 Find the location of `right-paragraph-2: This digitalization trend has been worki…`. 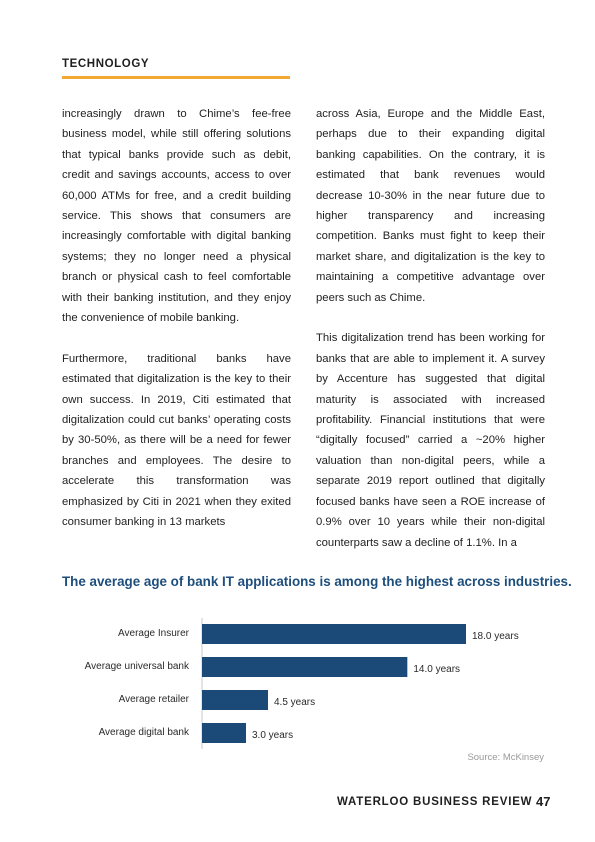

right-paragraph-2: This digitalization trend has been worki… is located at coordinates (430, 440).